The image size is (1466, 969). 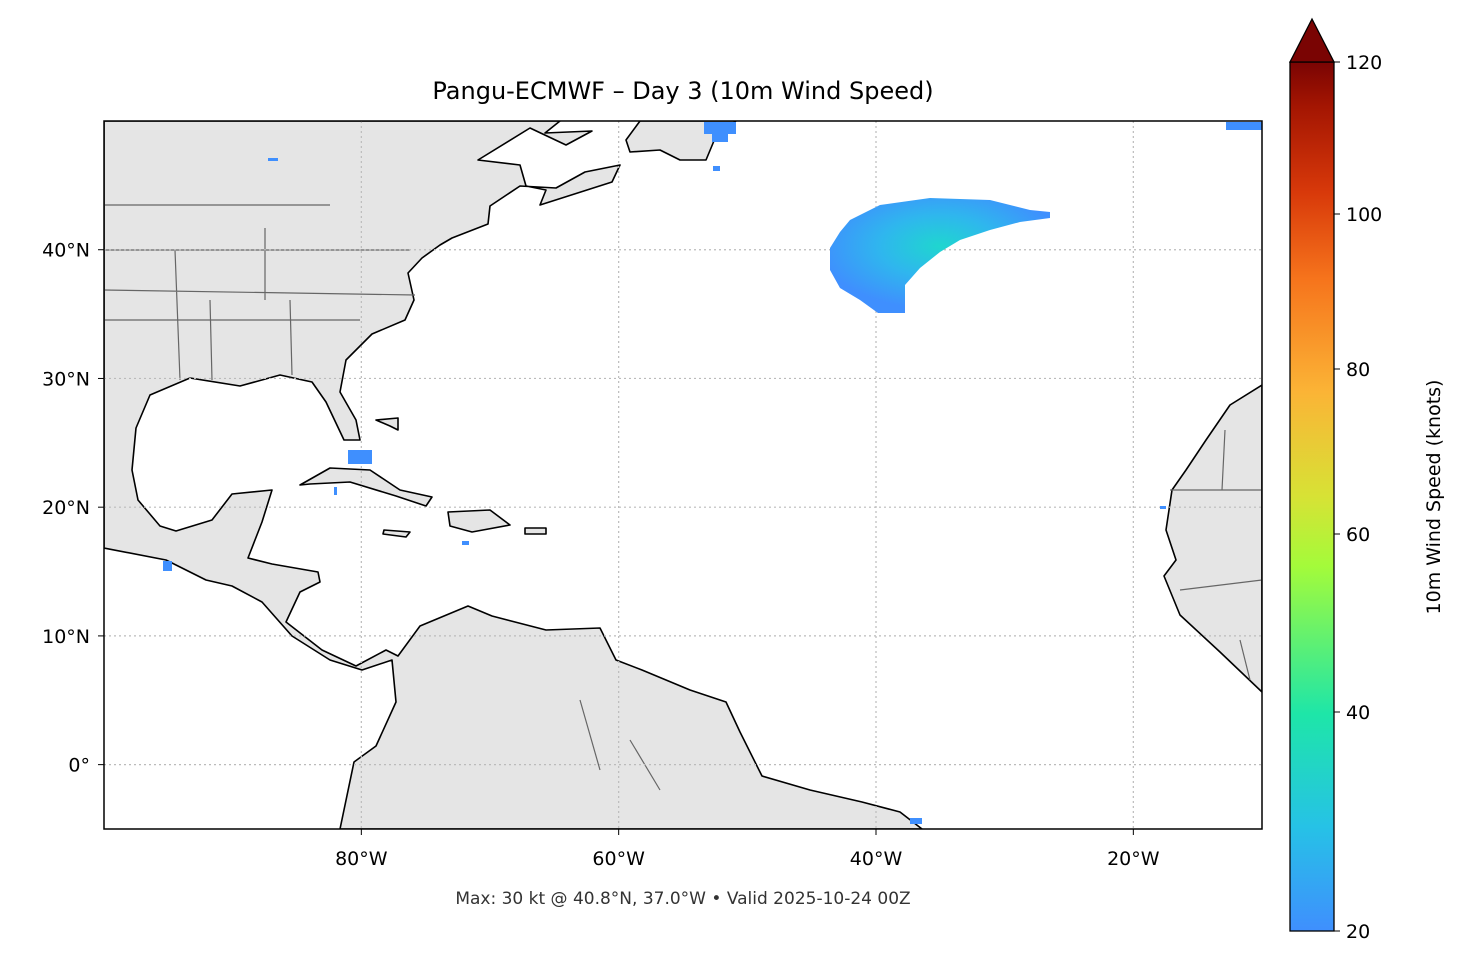 I want to click on colorbar-extend-arrow, so click(x=1312, y=40).